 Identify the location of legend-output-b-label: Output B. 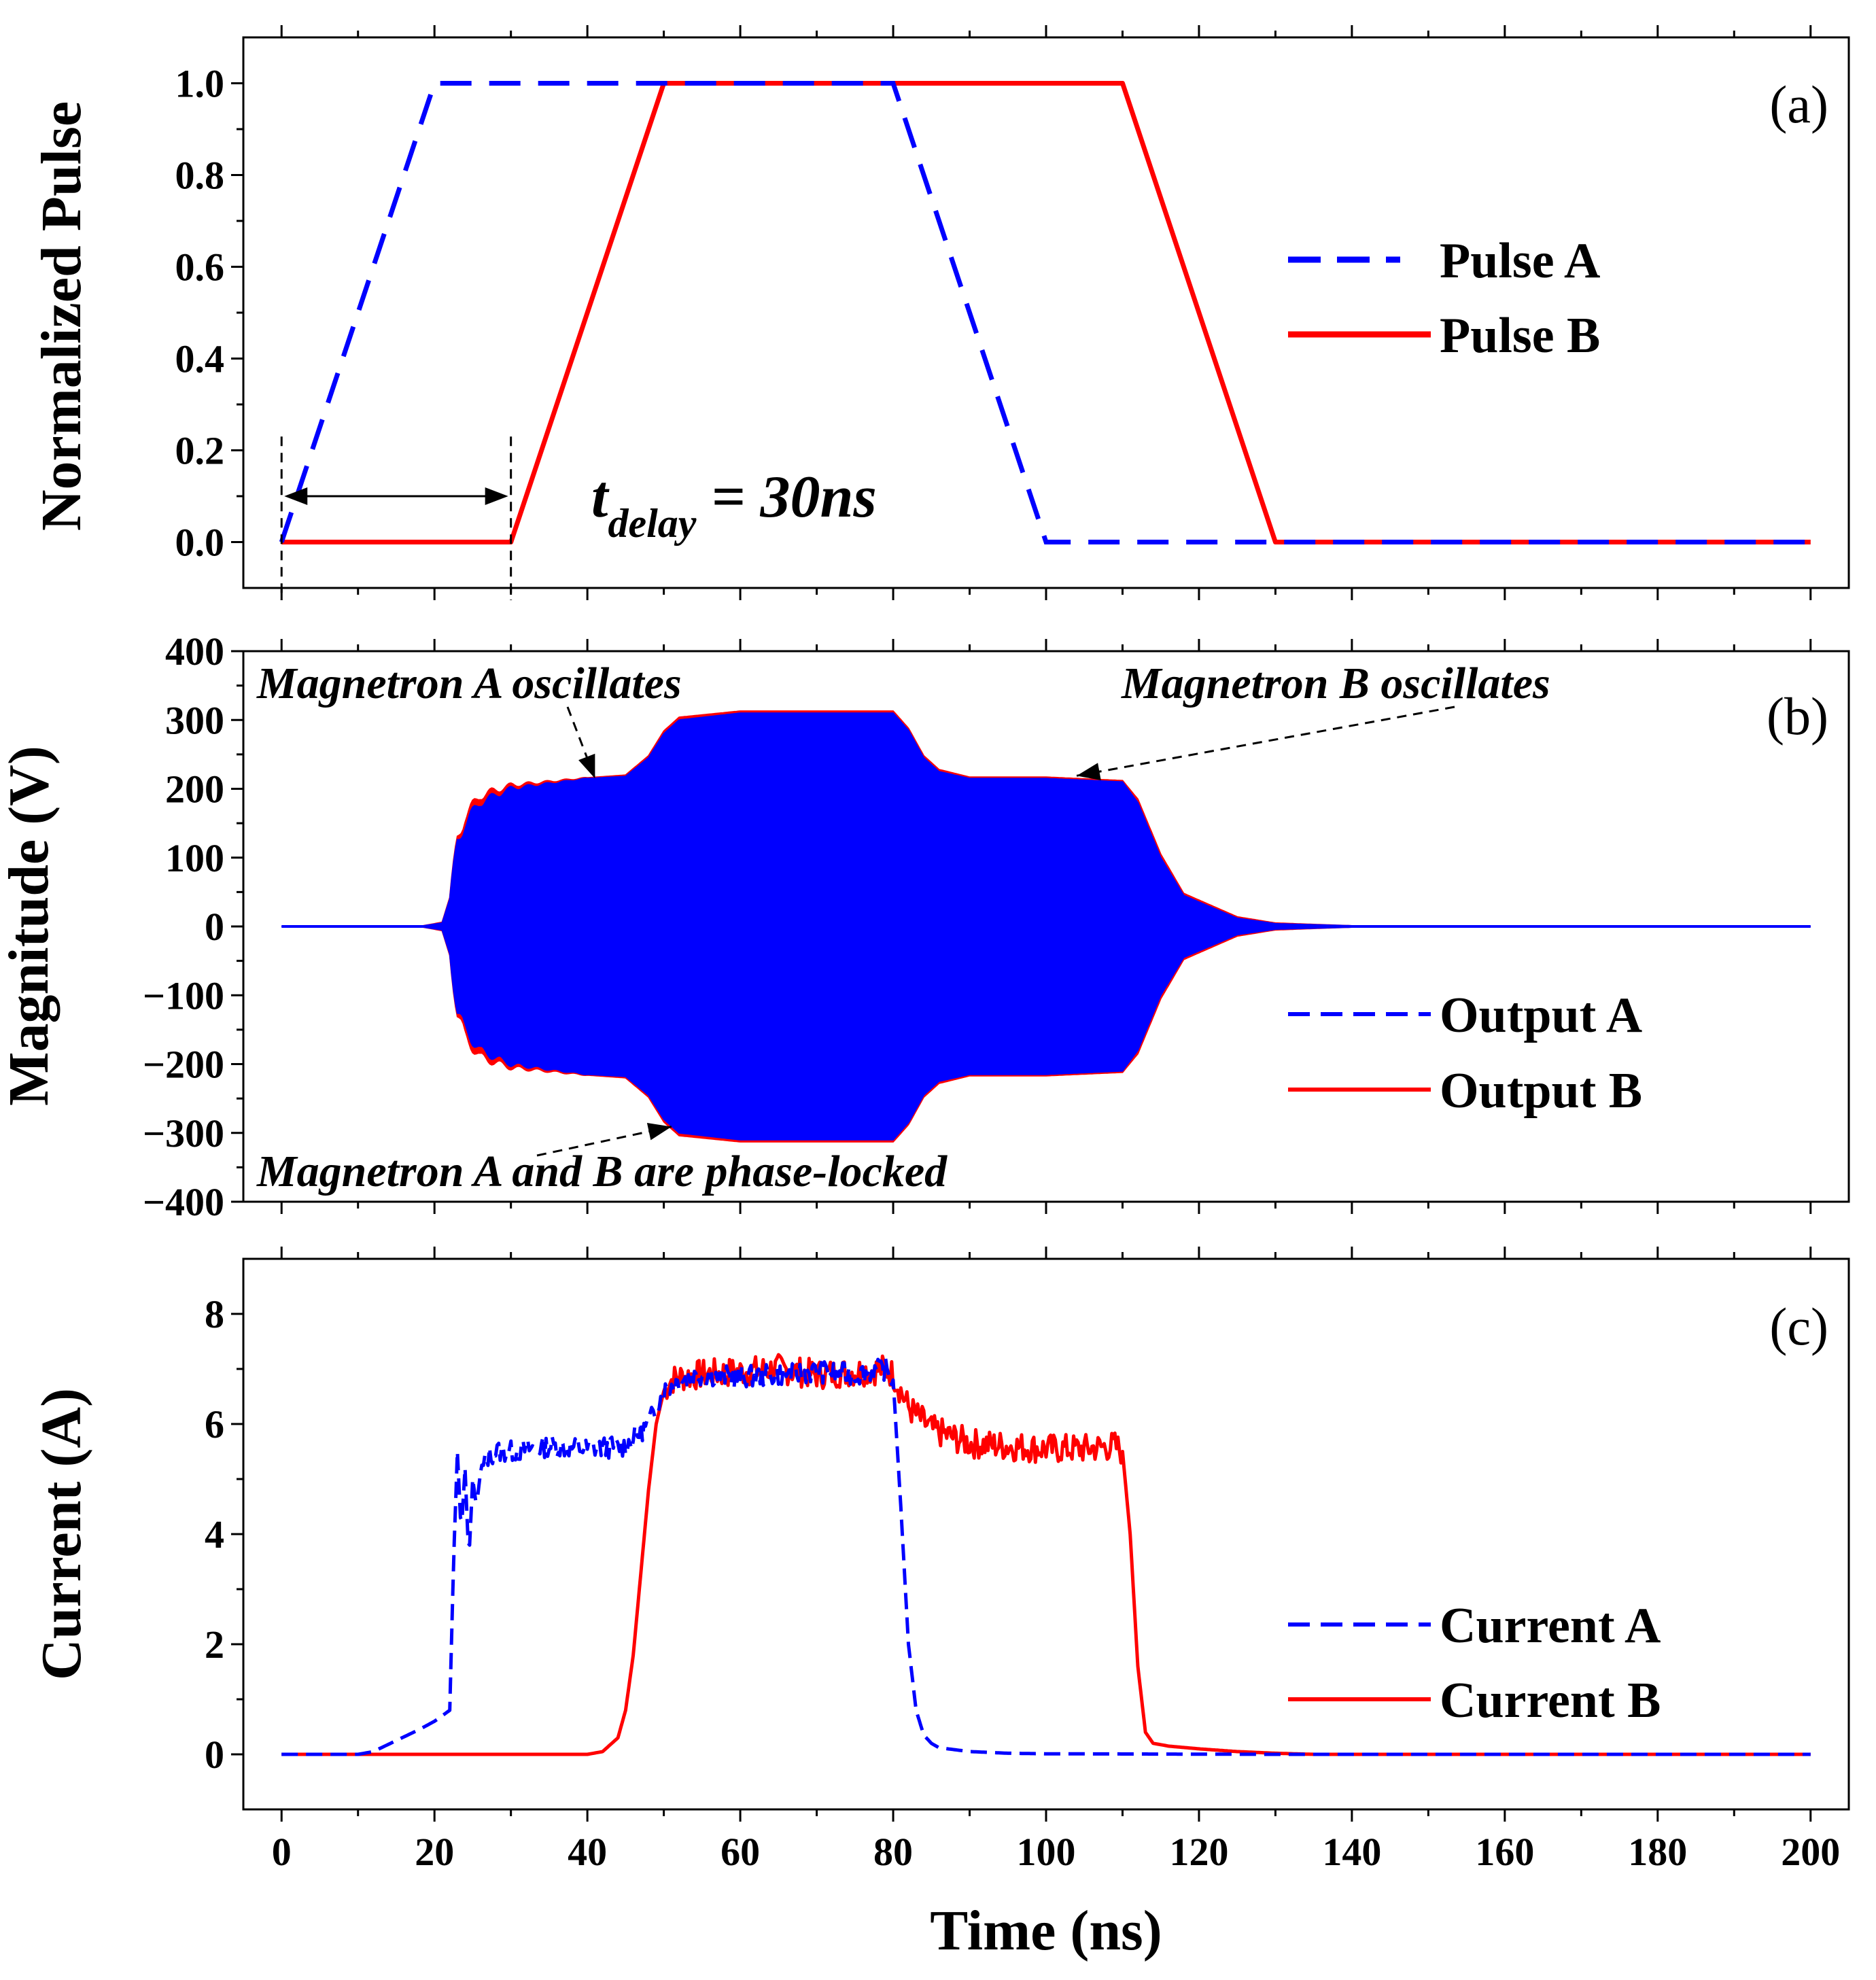
(1541, 1091).